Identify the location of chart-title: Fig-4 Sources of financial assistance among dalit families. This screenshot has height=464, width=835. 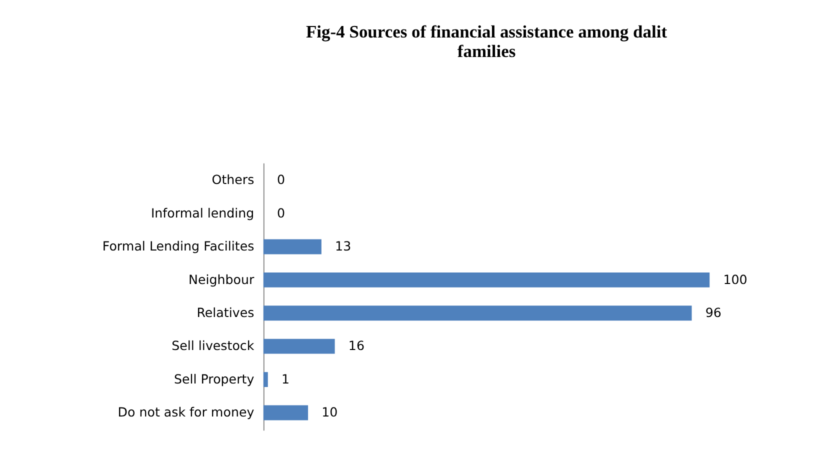
(487, 41).